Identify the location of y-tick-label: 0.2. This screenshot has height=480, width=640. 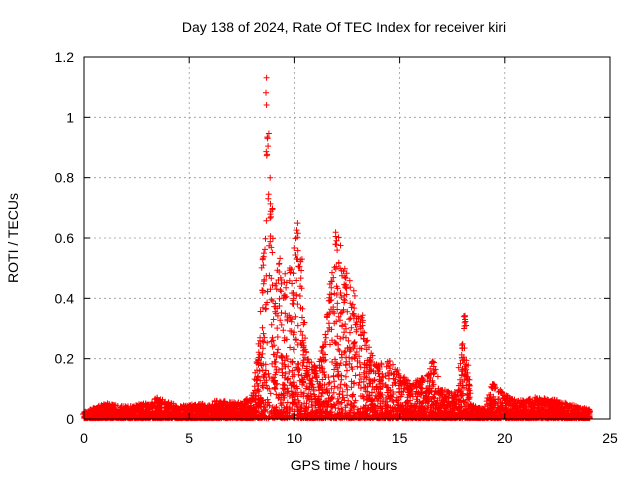
(65, 359).